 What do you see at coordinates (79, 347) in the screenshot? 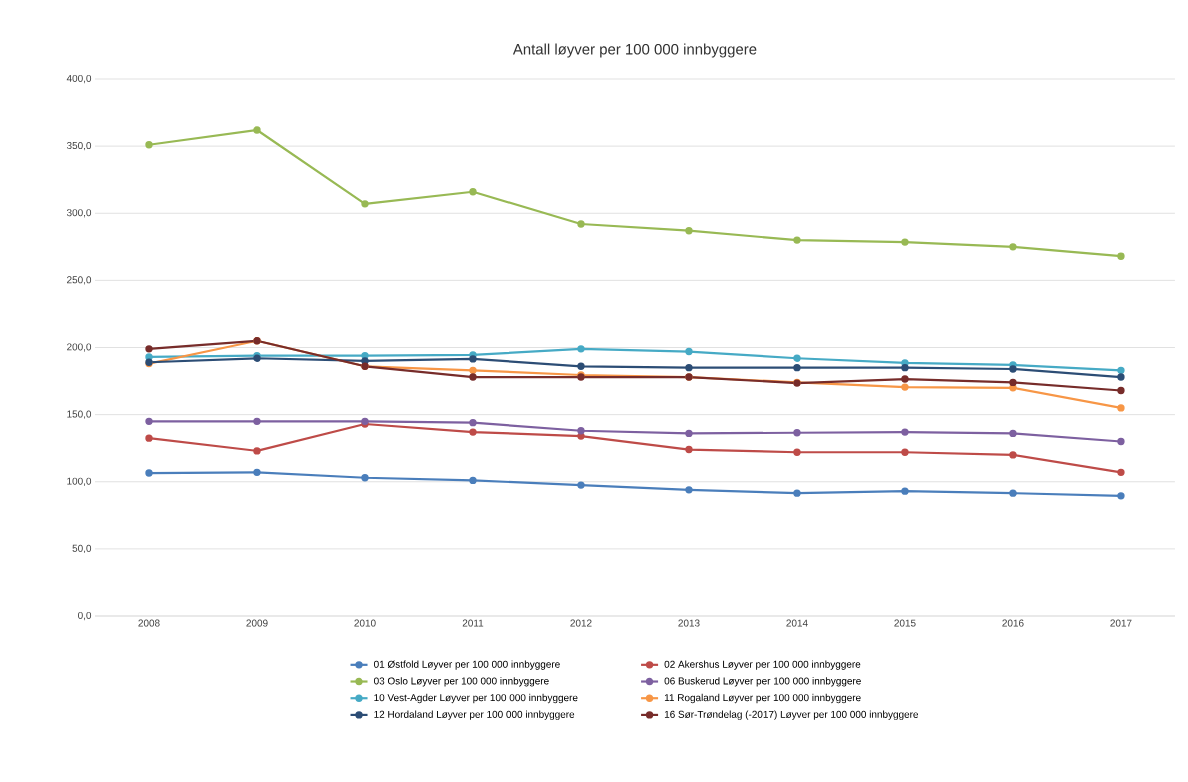
I see `y-tick-label: 200,0` at bounding box center [79, 347].